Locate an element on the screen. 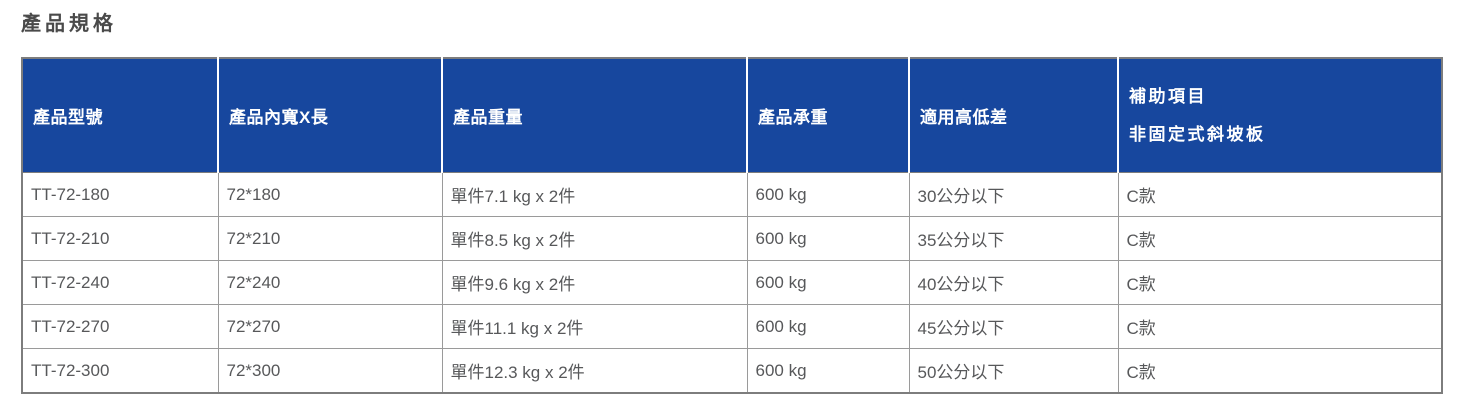 The height and width of the screenshot is (418, 1460). header-label: 產品型號 is located at coordinates (68, 117).